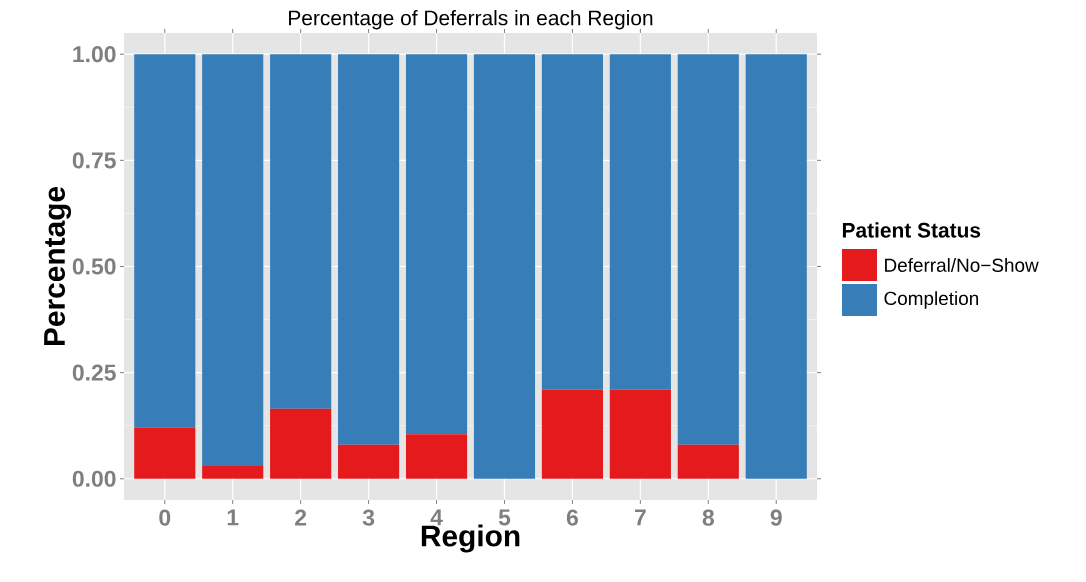 Image resolution: width=1086 pixels, height=582 pixels. I want to click on x-tick-label: 5, so click(504, 517).